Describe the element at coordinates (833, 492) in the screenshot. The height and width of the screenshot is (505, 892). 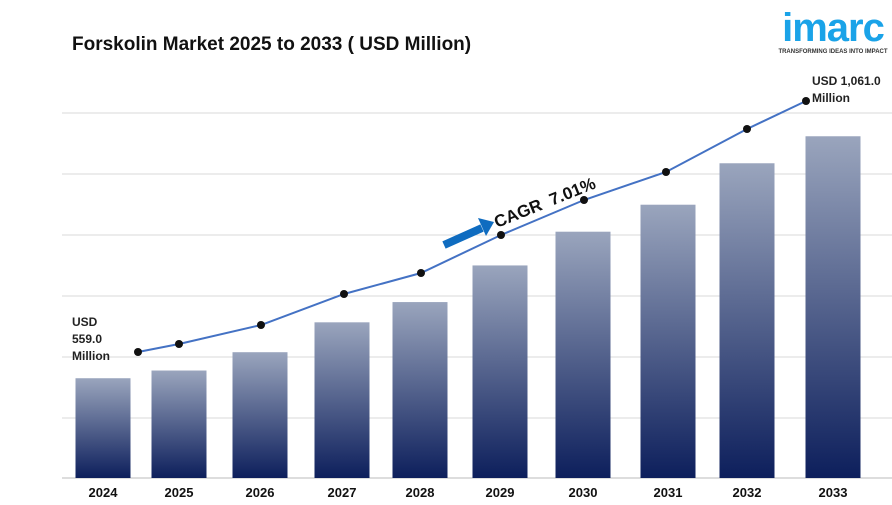
I see `x-tick-label: 2033` at that location.